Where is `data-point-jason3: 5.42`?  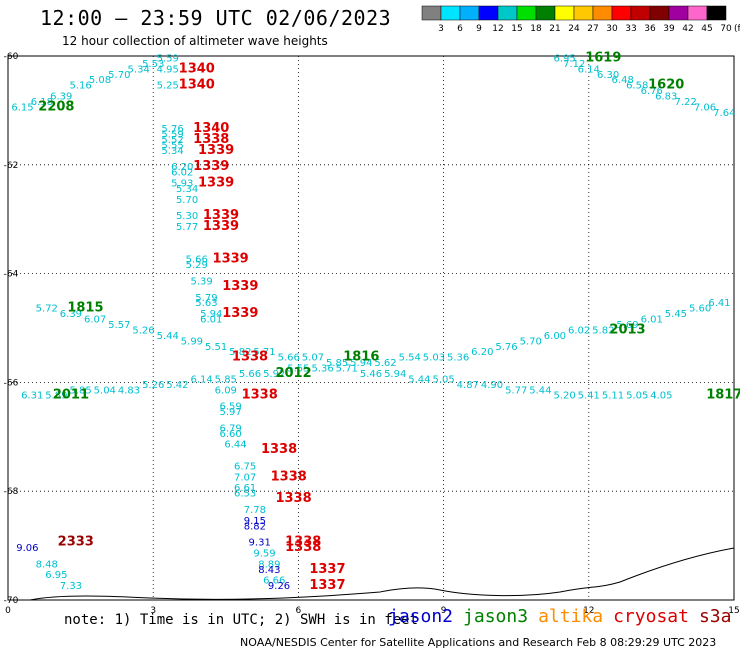 data-point-jason3: 5.42 is located at coordinates (177, 385).